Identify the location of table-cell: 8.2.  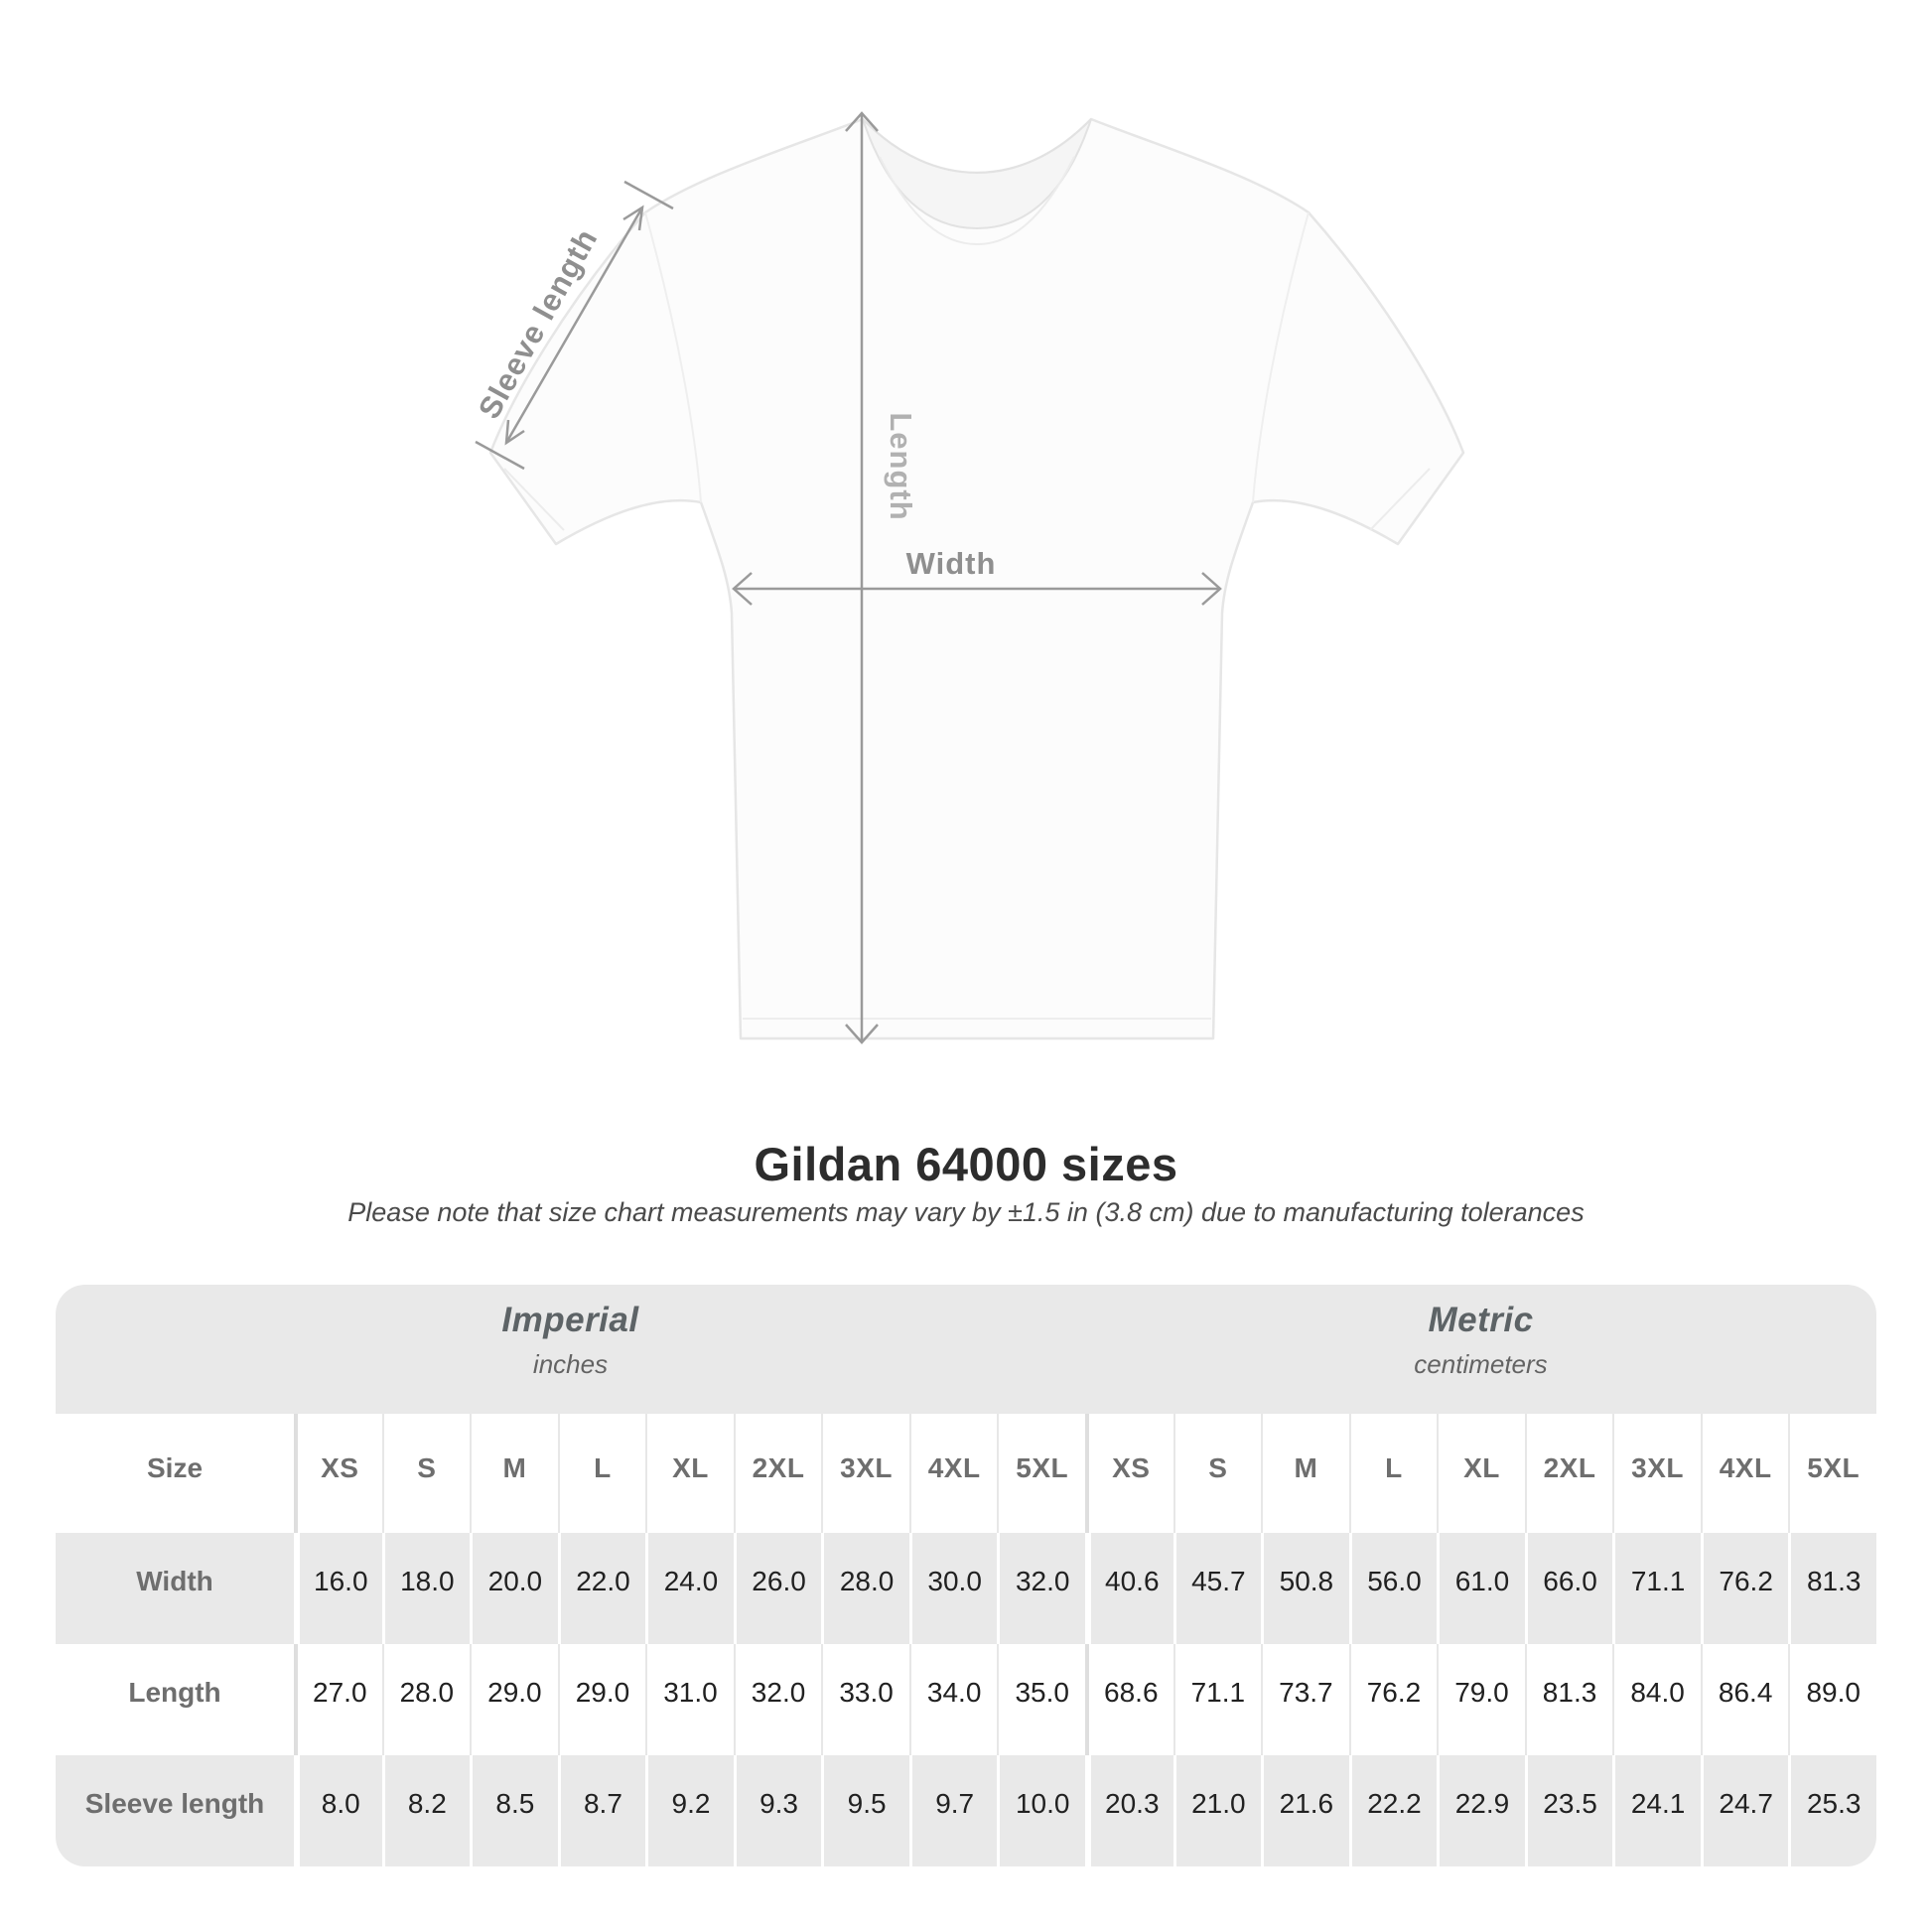
(426, 1810).